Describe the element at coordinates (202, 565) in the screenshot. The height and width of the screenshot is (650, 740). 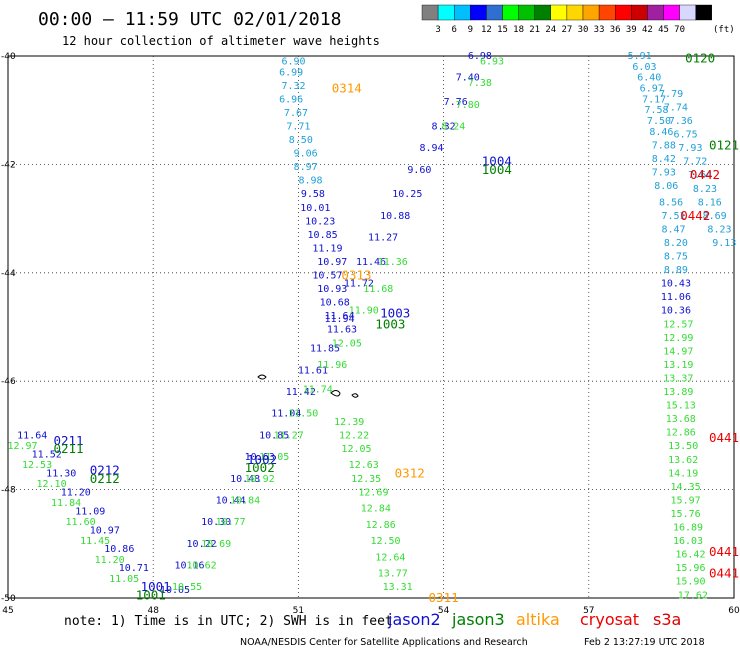
I see `wave-height-value: 10.62` at that location.